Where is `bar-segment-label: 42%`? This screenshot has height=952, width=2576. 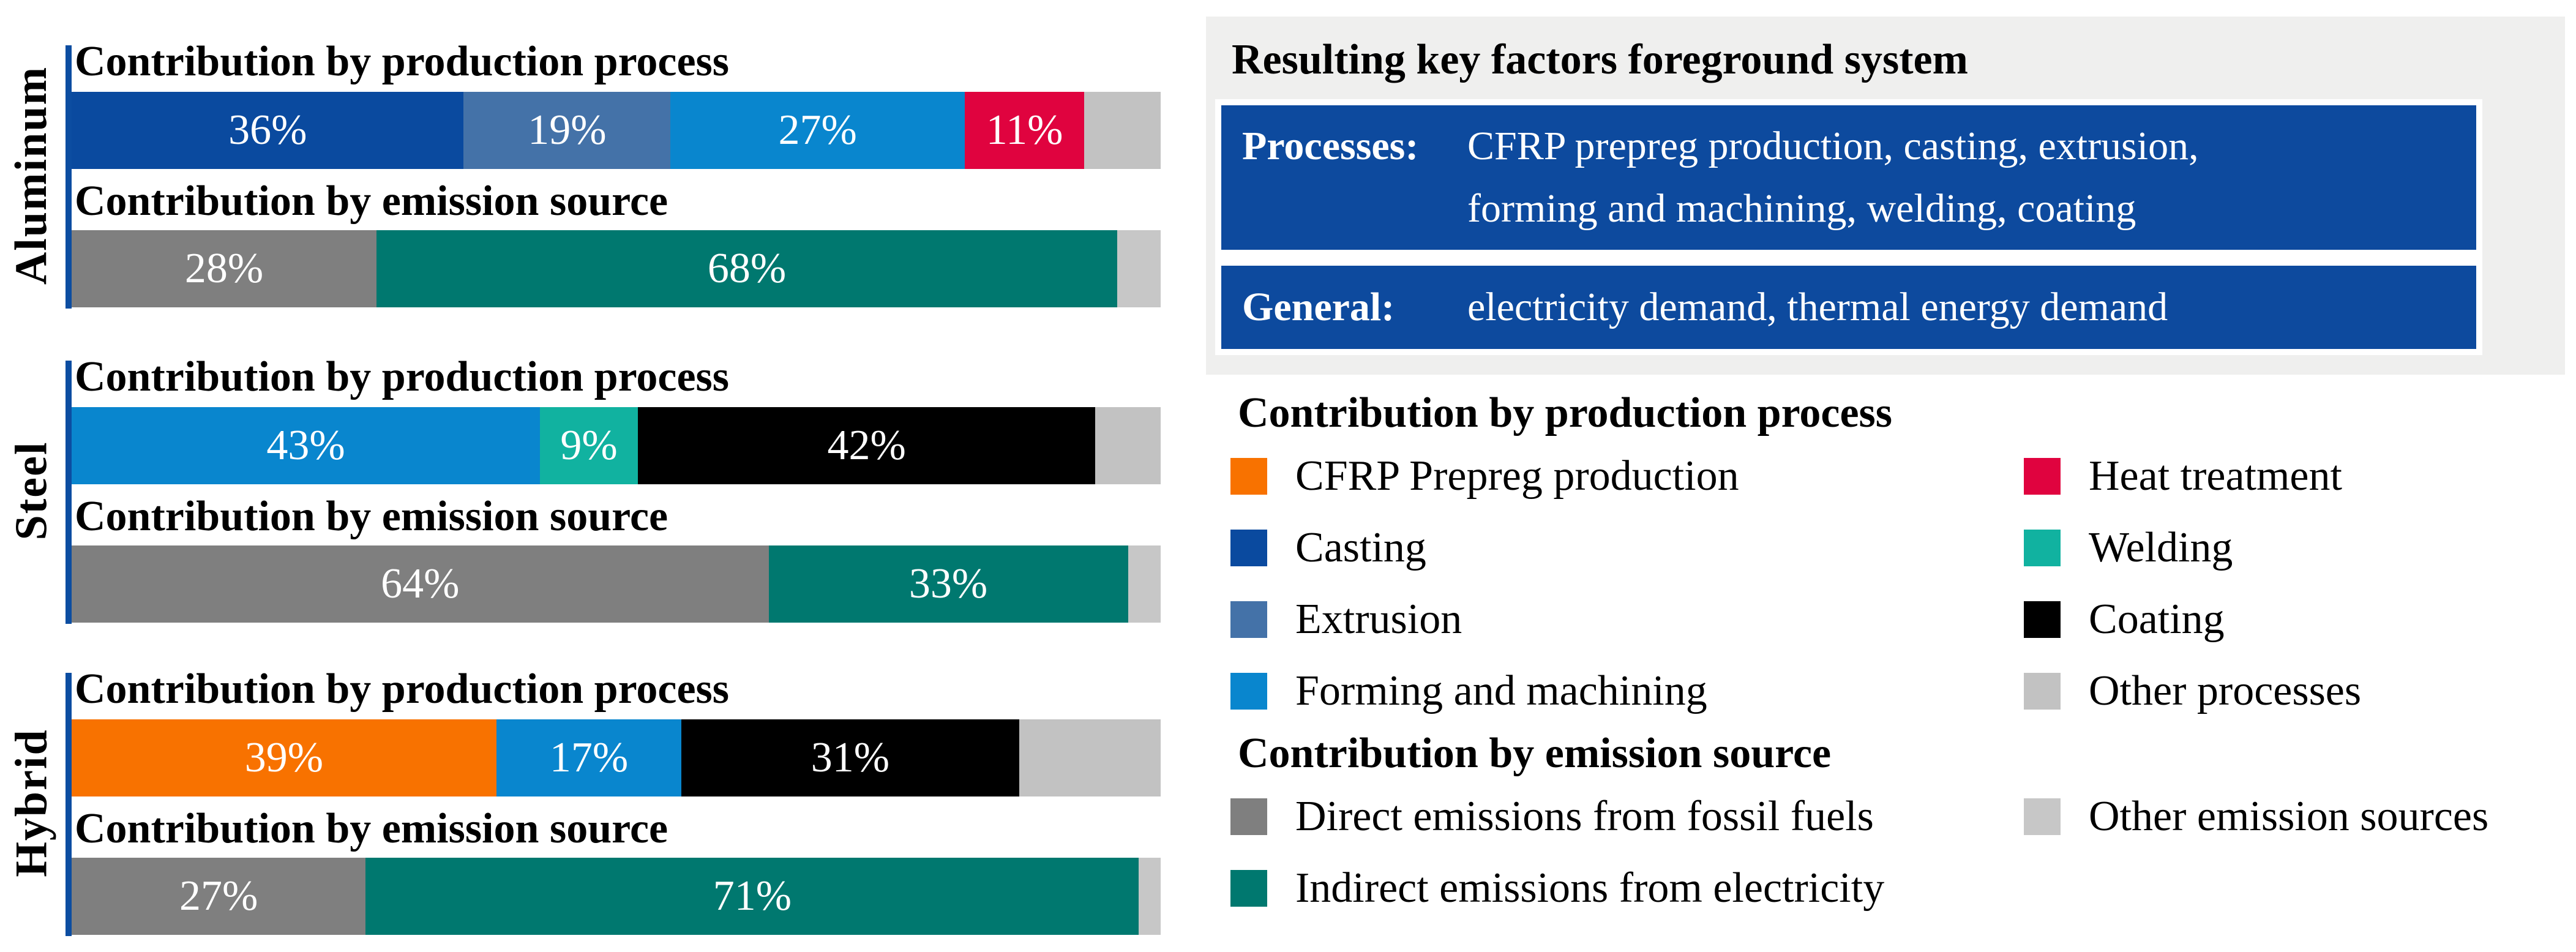 bar-segment-label: 42% is located at coordinates (866, 446).